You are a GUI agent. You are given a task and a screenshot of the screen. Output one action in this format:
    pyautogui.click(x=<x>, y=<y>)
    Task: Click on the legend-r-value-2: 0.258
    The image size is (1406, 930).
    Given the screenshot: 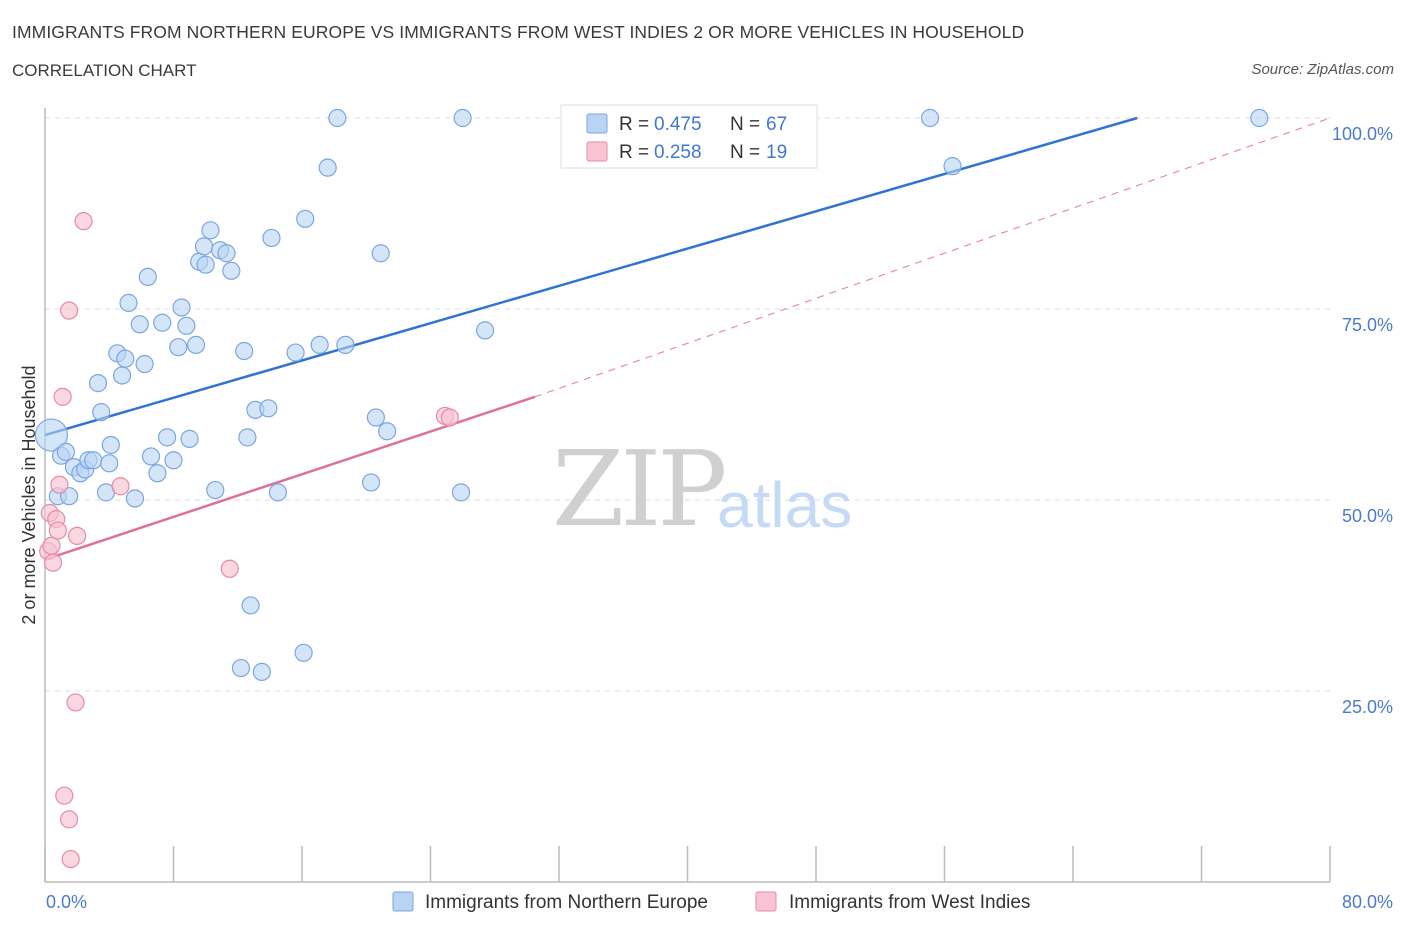 What is the action you would take?
    pyautogui.click(x=678, y=152)
    